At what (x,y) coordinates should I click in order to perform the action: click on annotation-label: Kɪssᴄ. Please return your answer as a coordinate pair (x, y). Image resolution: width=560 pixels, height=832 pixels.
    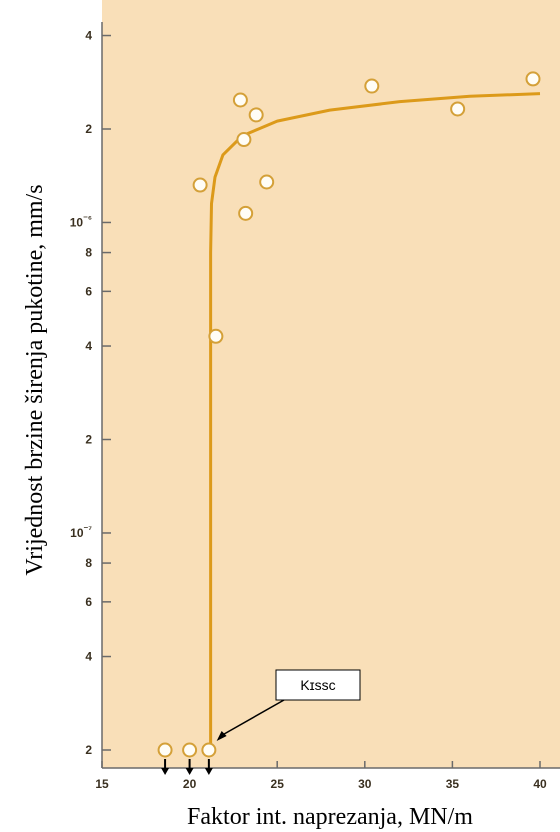
    Looking at the image, I should click on (317, 685).